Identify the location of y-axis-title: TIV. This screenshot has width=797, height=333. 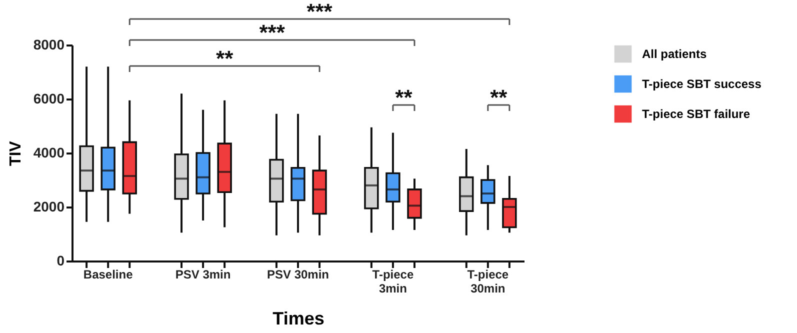
(15, 153).